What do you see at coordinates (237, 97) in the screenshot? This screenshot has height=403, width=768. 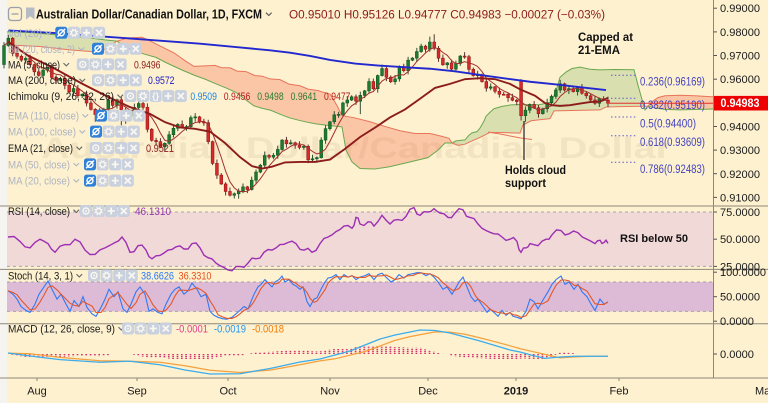 I see `svg-text: 0.9456` at bounding box center [237, 97].